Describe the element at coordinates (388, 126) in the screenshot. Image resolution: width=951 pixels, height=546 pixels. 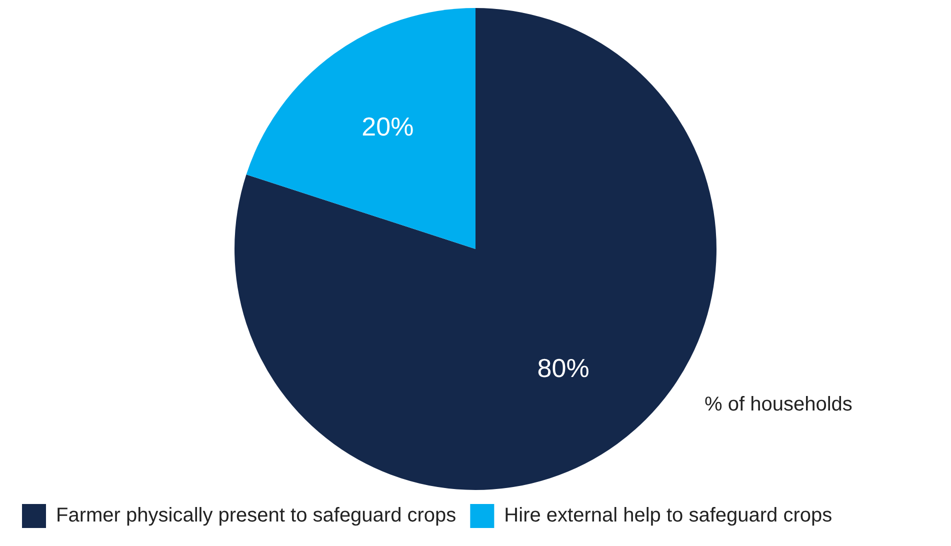
I see `data-label: 20%` at that location.